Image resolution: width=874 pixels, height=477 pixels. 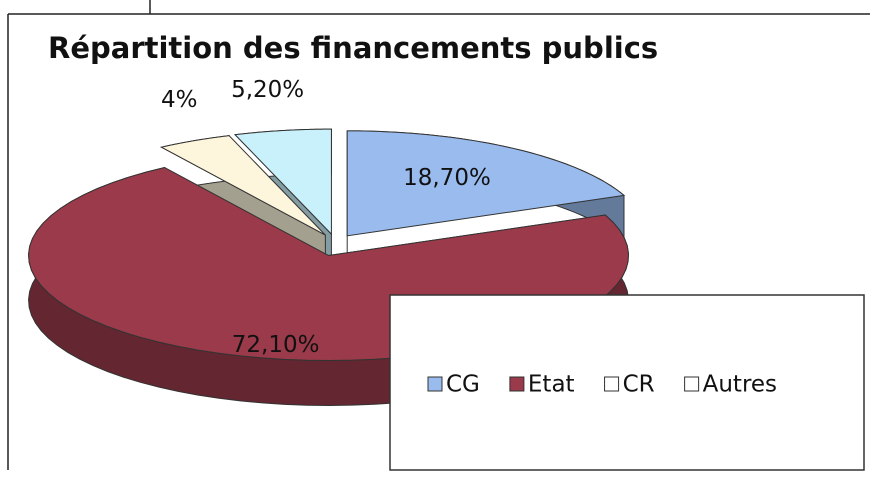 I want to click on data-label: 5,20%, so click(x=267, y=90).